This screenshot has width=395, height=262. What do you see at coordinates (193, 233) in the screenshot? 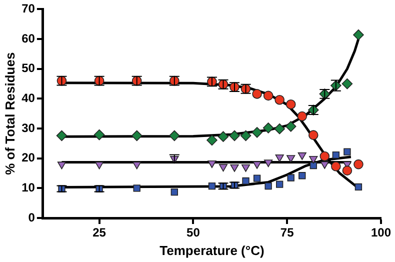
I see `x-tick-label: 50` at bounding box center [193, 233].